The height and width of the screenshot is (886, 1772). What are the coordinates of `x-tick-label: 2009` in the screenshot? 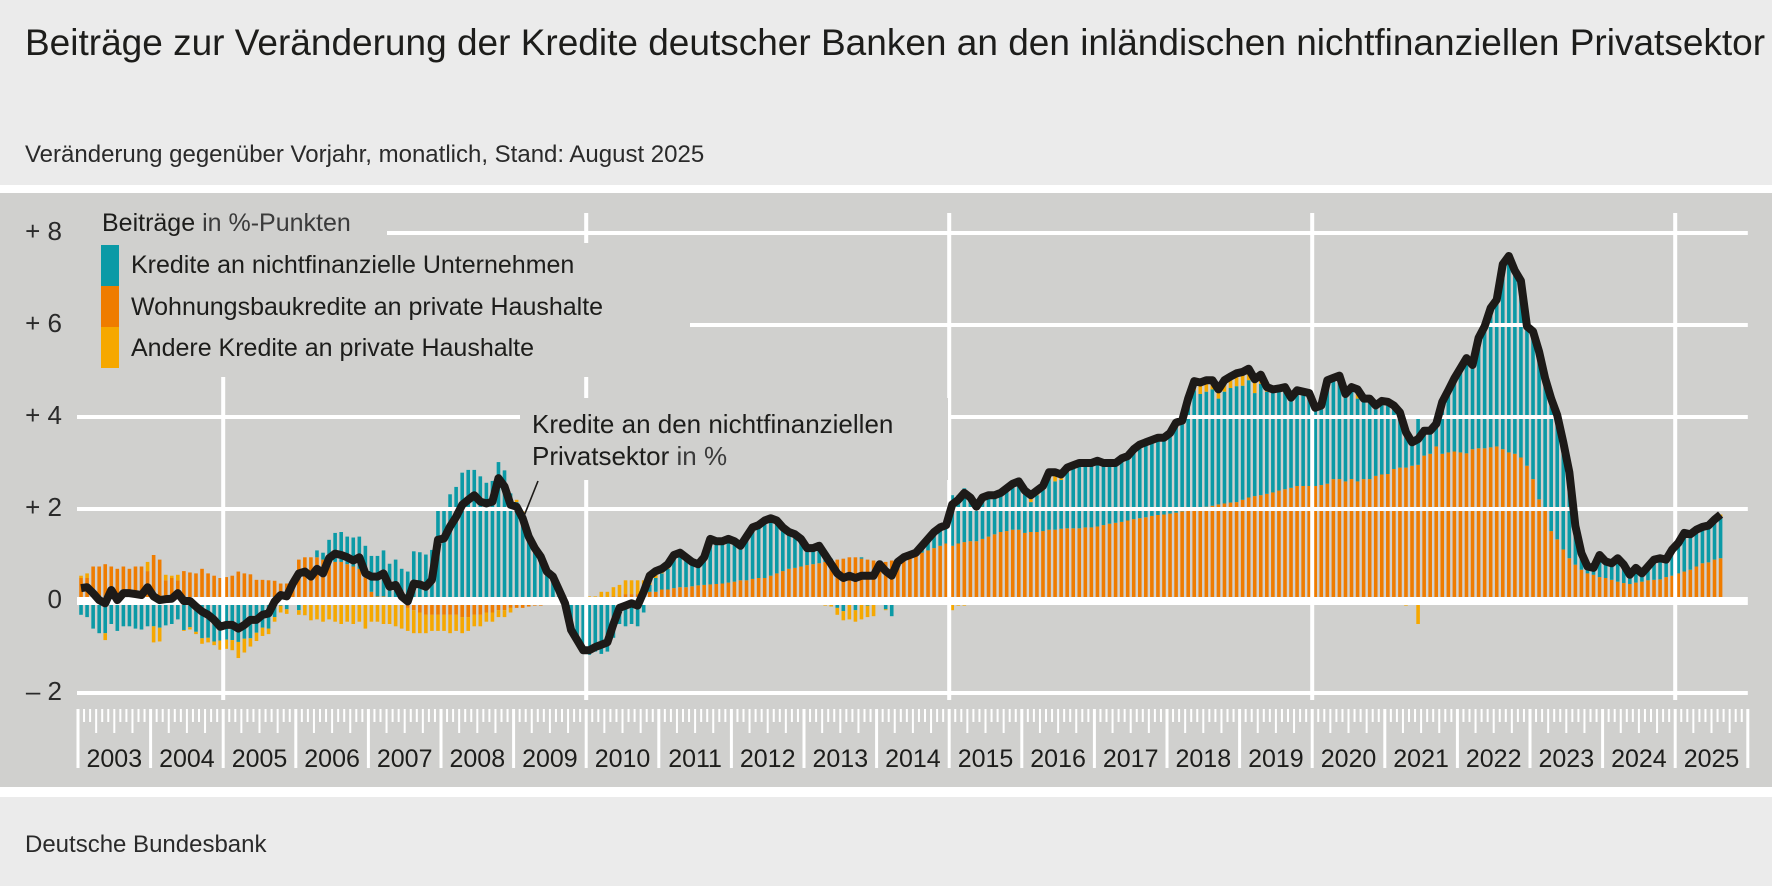 It's located at (550, 759).